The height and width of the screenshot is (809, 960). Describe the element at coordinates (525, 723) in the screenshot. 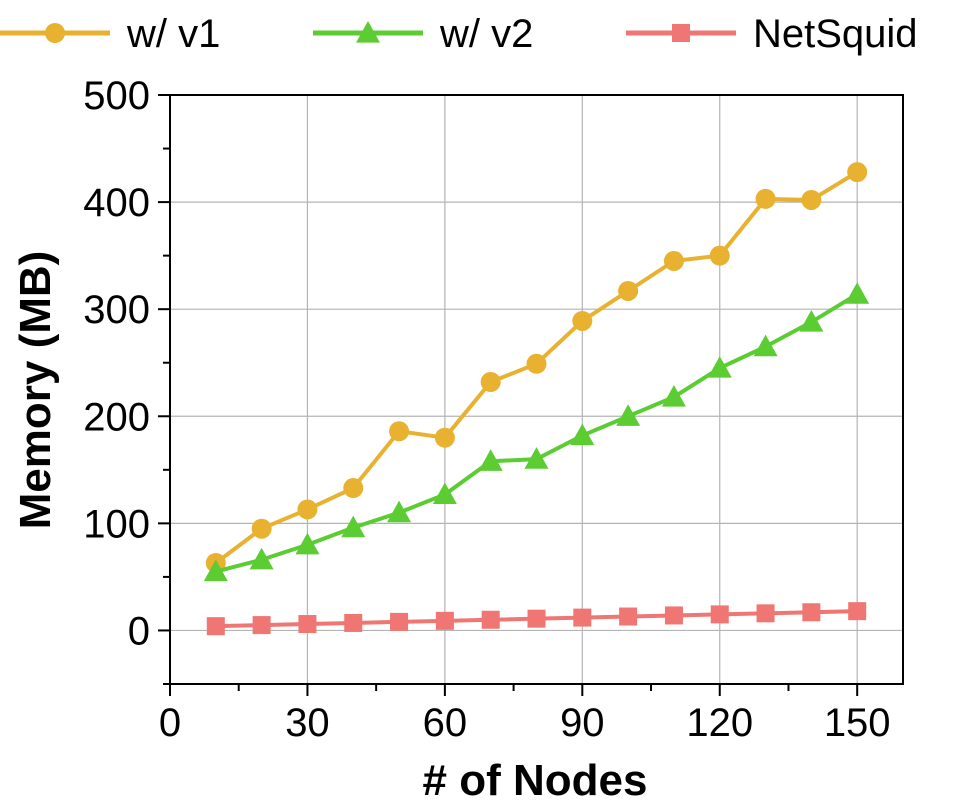

I see `x-tick-labels: 0 30 60 90 120 150` at that location.